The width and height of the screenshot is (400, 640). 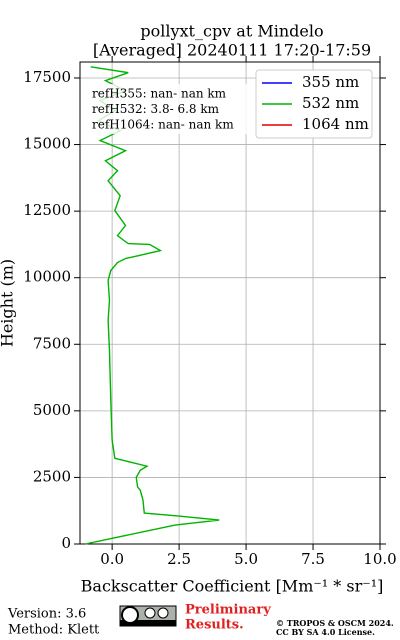 I want to click on license: CC BY SA 4.0 License., so click(x=325, y=632).